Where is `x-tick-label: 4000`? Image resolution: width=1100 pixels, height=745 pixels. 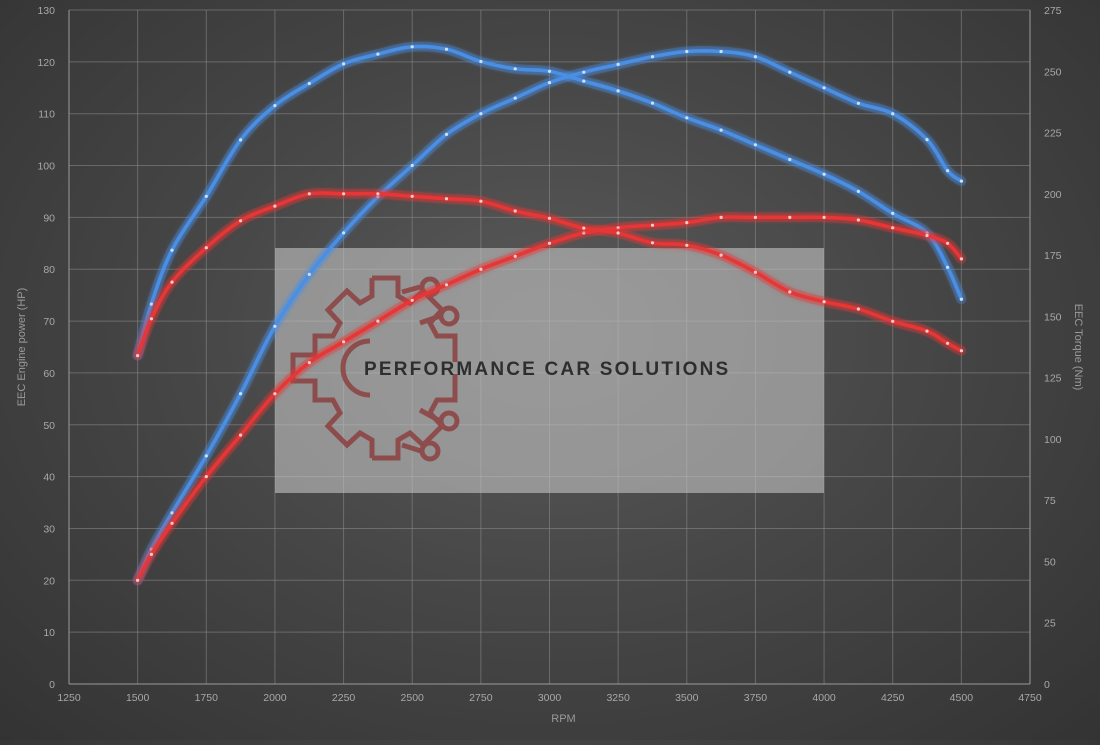
x-tick-label: 4000 is located at coordinates (824, 698).